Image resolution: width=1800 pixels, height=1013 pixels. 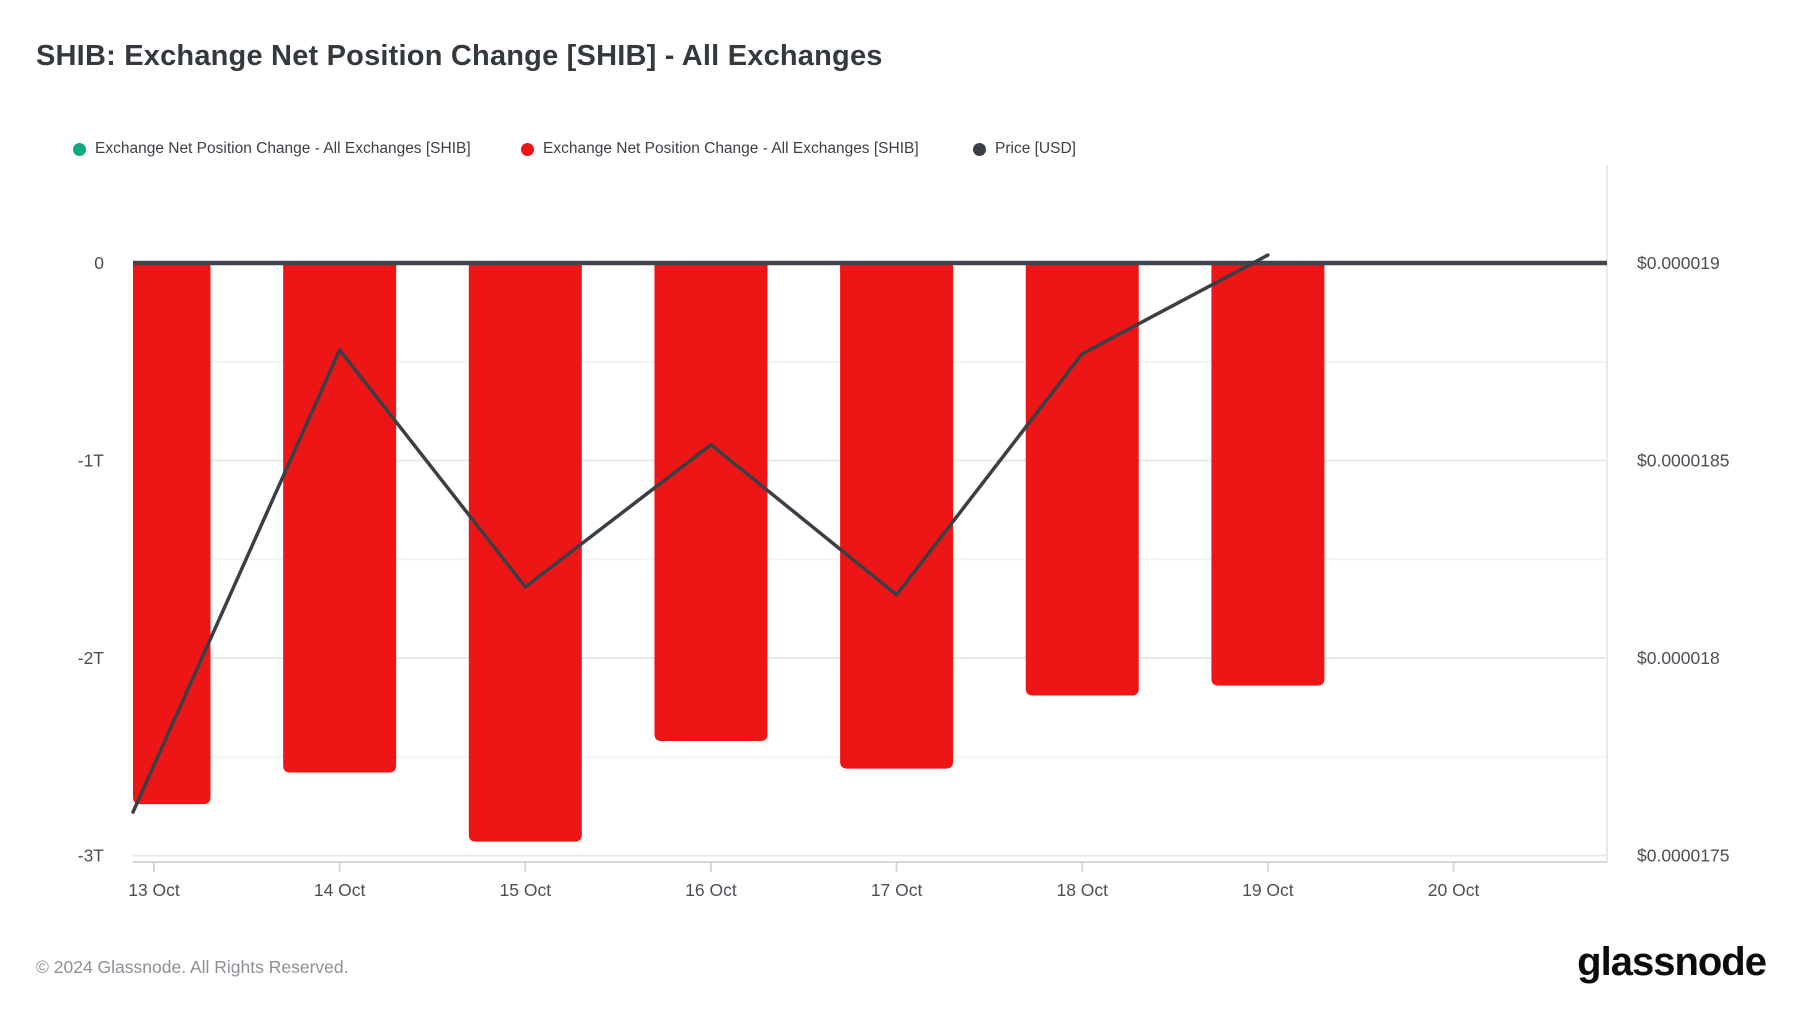 I want to click on legend-item-price: Price [USD], so click(x=1024, y=149).